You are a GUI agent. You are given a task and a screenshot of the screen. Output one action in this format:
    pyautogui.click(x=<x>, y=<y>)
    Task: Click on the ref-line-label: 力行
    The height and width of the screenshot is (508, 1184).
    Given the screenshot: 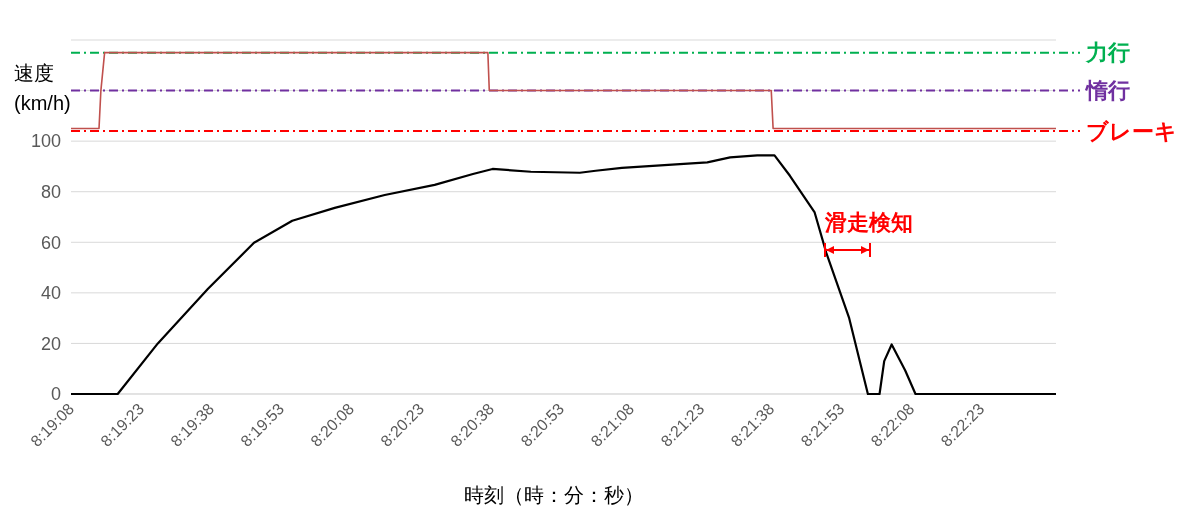 What is the action you would take?
    pyautogui.click(x=1107, y=53)
    